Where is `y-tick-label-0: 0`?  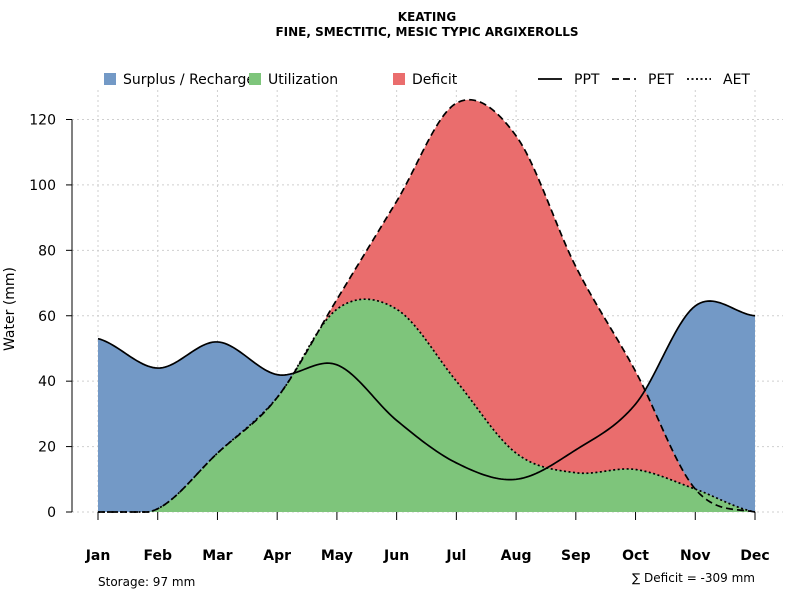 y-tick-label-0: 0 is located at coordinates (51, 513).